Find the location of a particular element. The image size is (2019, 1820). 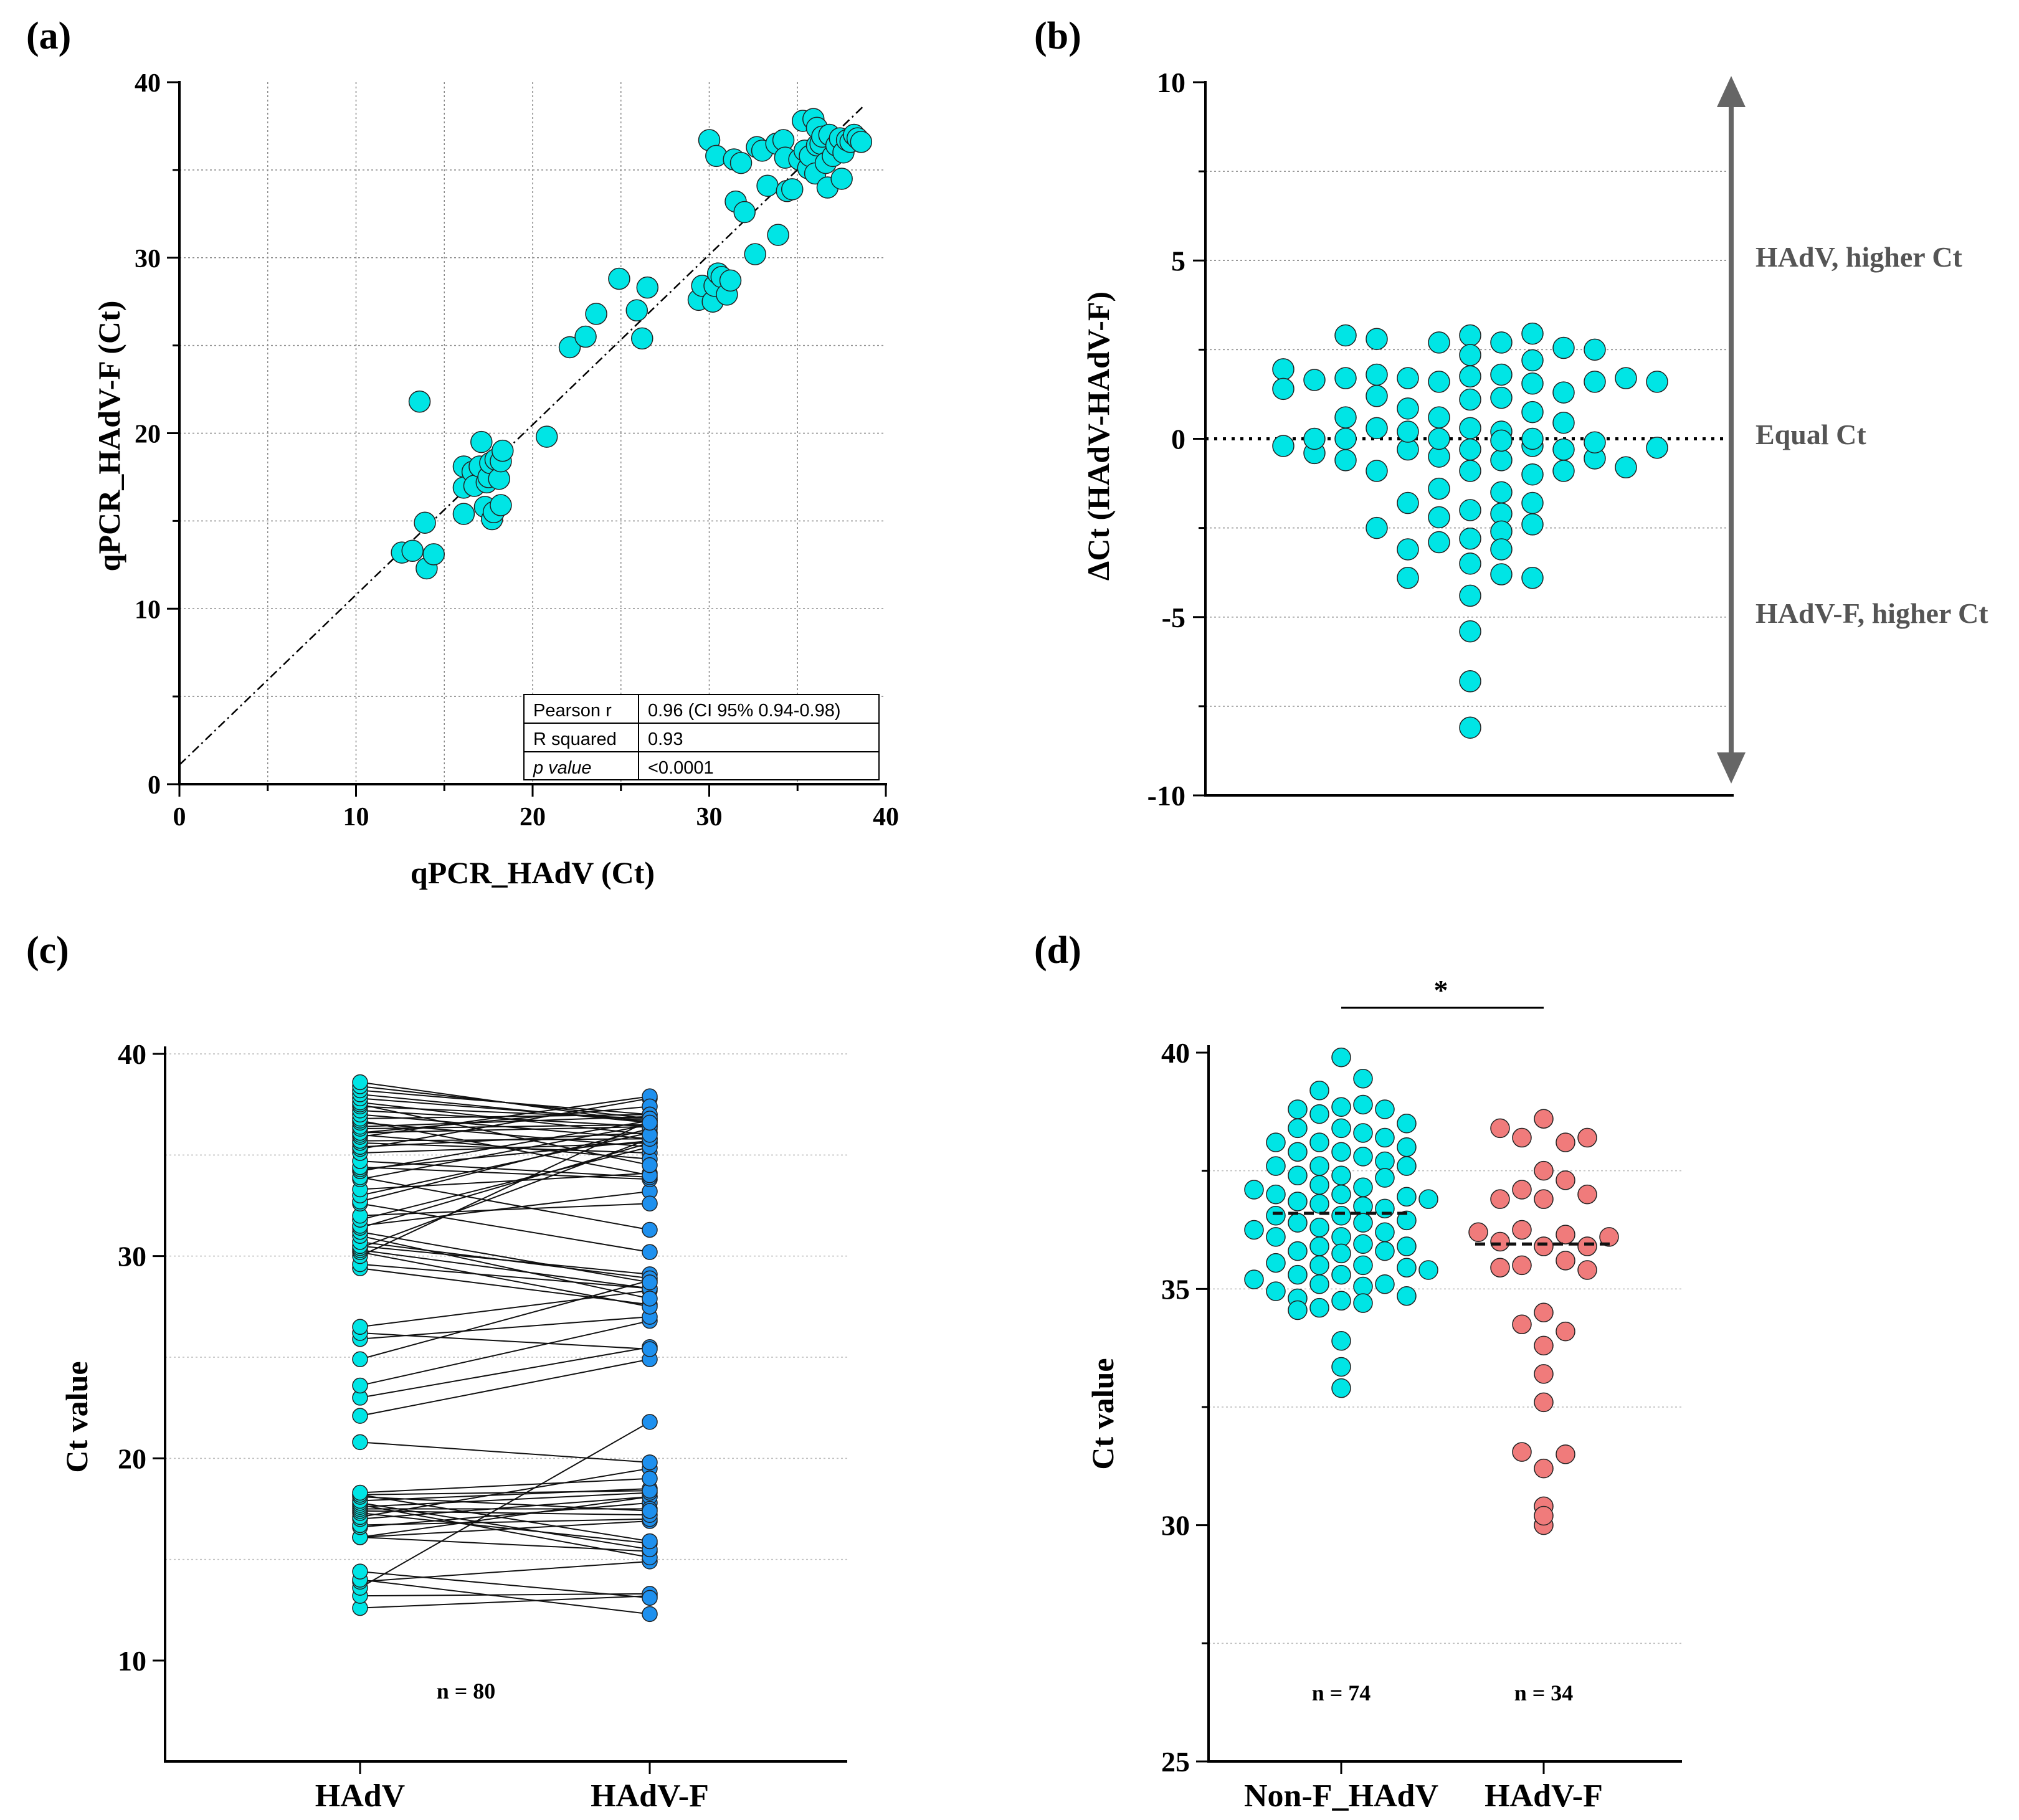

b-arrow-down-head is located at coordinates (1731, 768).